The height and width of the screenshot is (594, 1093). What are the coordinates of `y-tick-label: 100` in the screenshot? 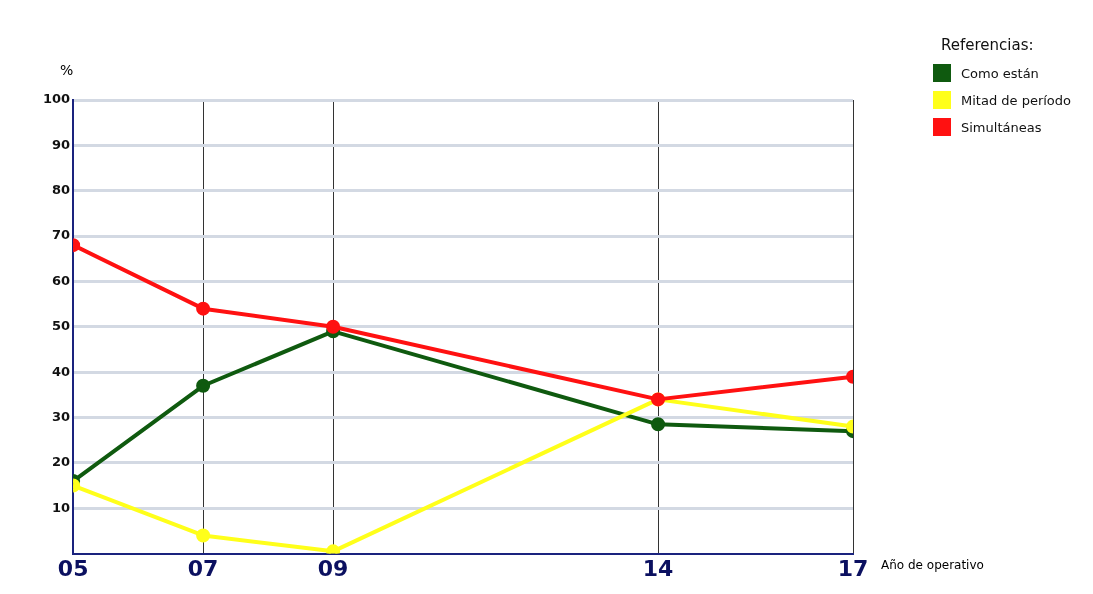 It's located at (57, 99).